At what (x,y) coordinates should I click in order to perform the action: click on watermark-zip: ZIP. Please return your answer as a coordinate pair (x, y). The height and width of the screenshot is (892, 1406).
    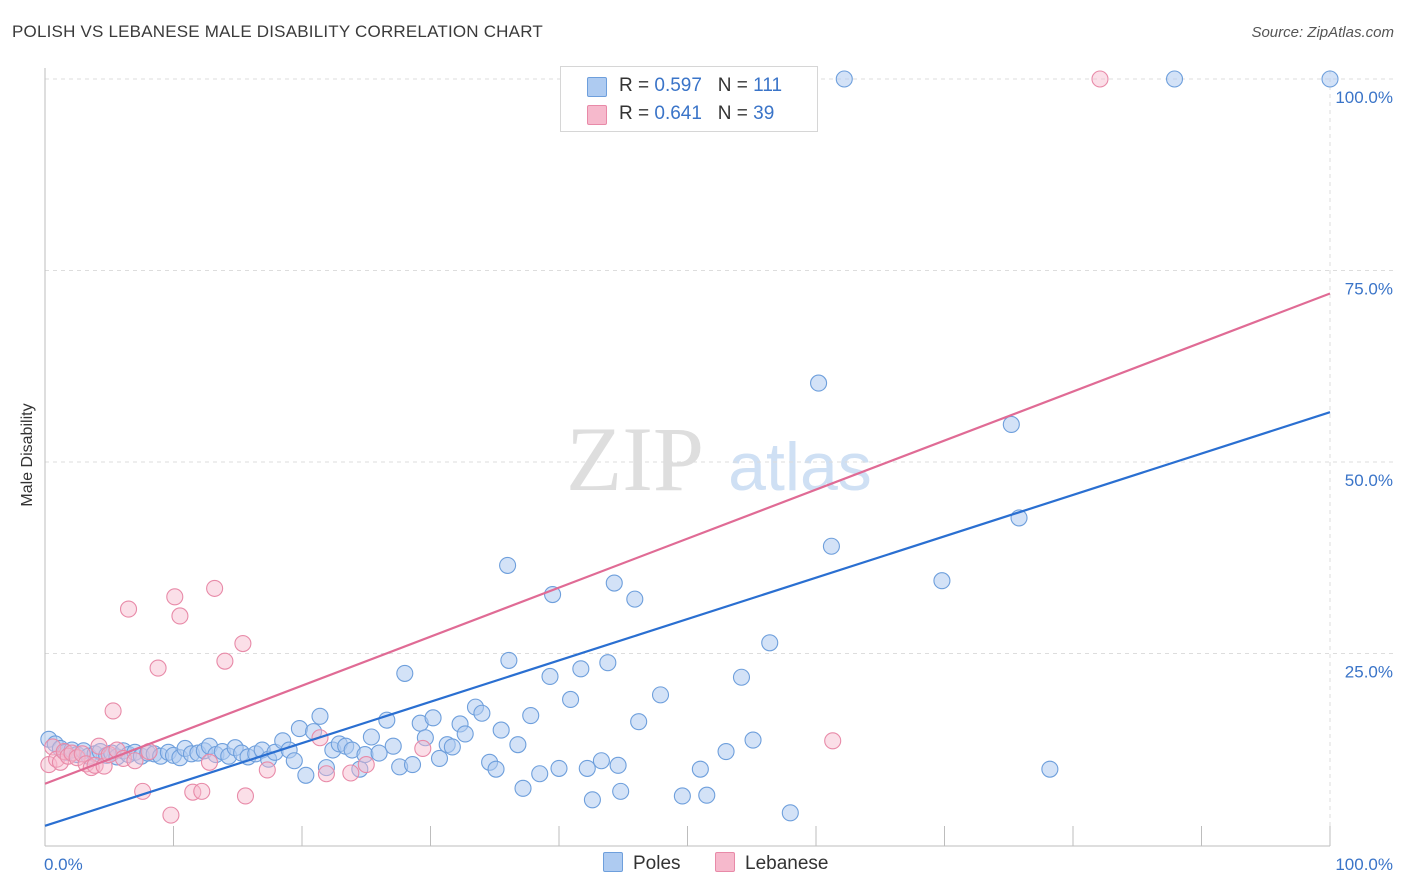
    Looking at the image, I should click on (635, 459).